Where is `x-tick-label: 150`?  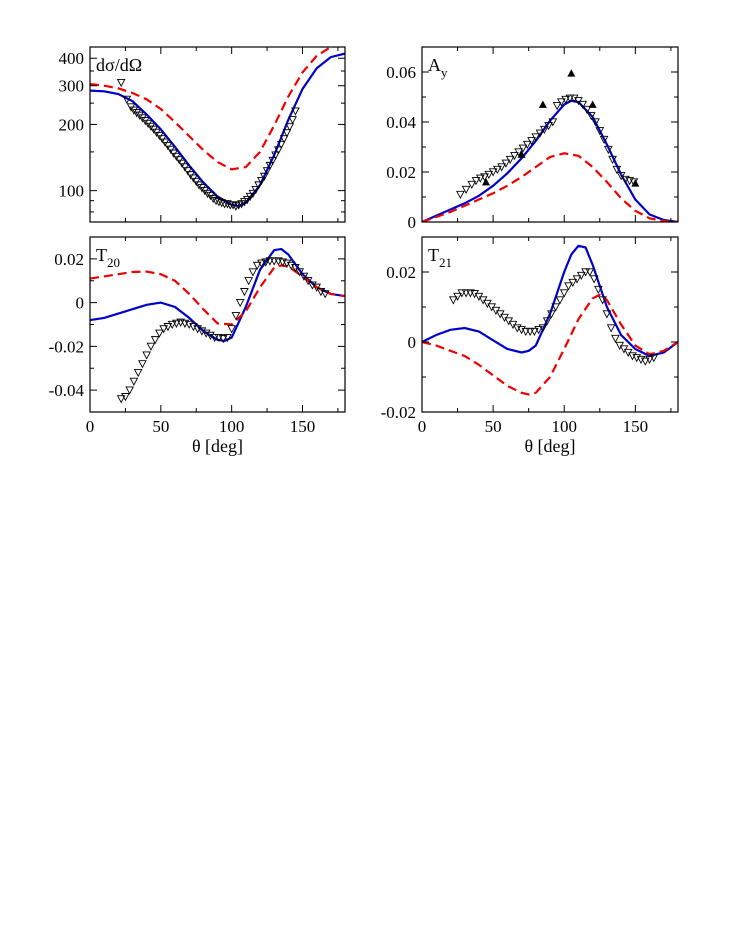
x-tick-label: 150 is located at coordinates (636, 426).